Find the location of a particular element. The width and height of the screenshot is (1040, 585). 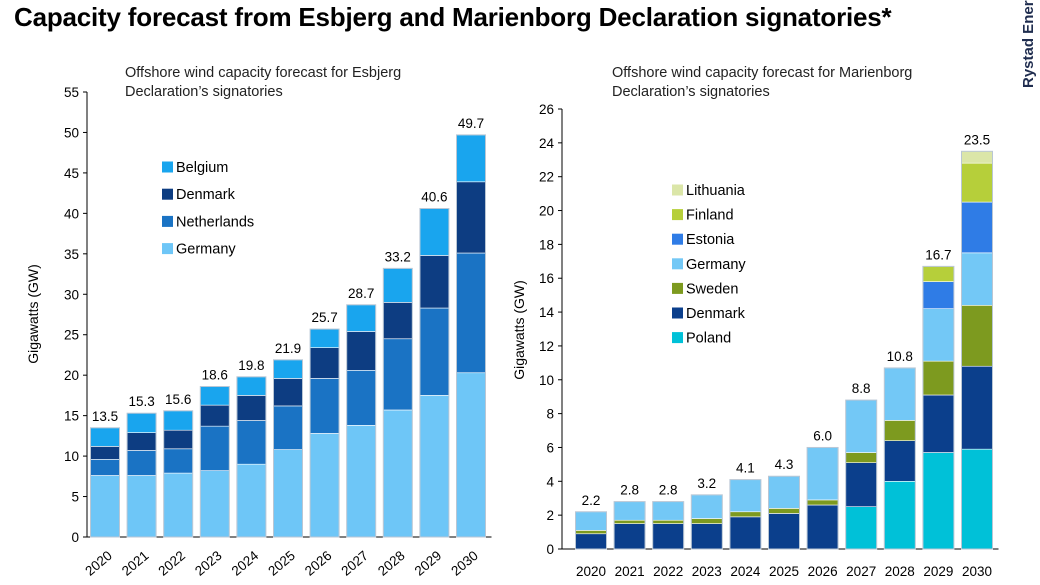

bar-total-label: 3.2 is located at coordinates (706, 483).